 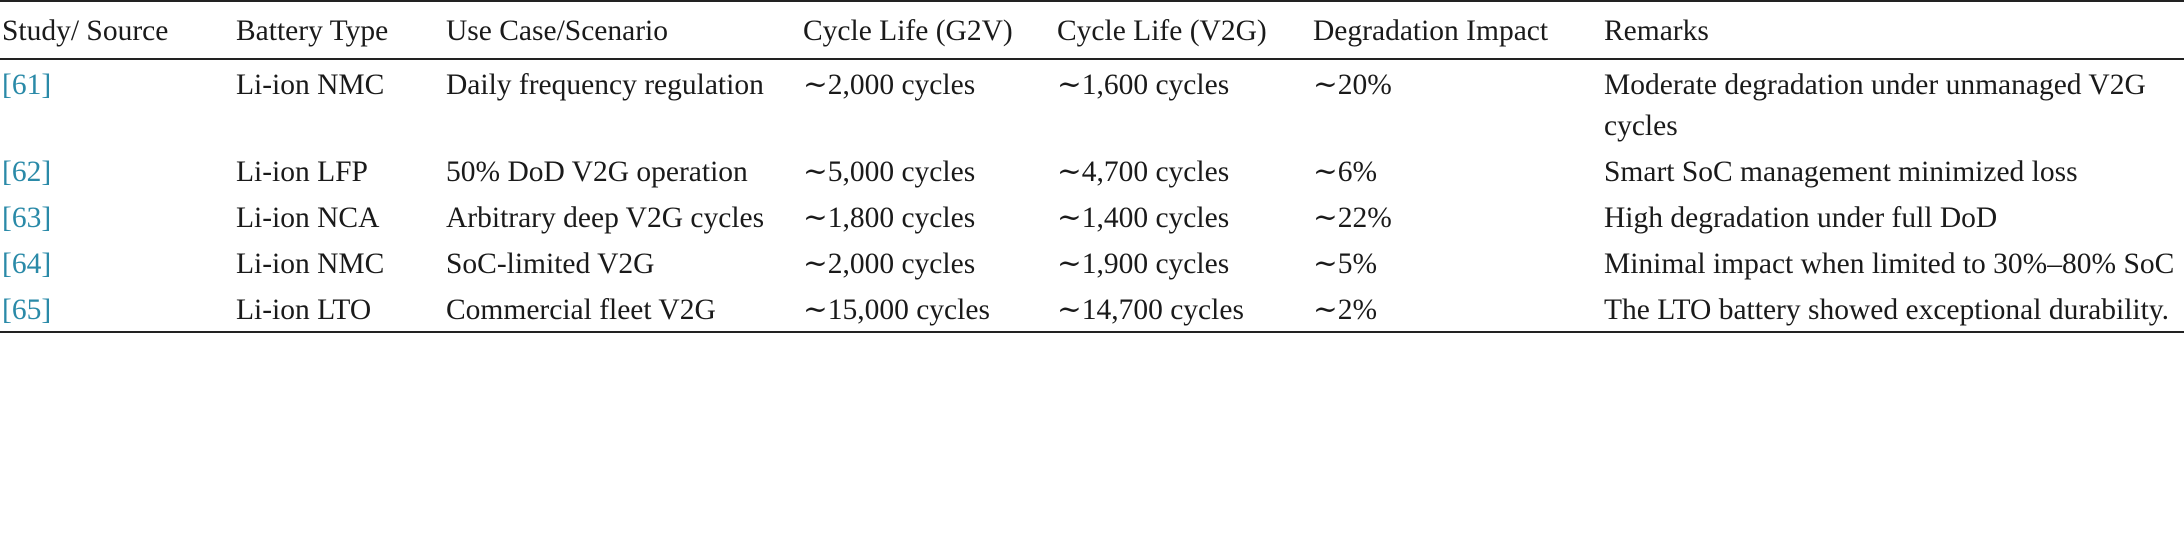 I want to click on g2v-cycle-life-cell: ∼15,000 cycles, so click(x=896, y=310).